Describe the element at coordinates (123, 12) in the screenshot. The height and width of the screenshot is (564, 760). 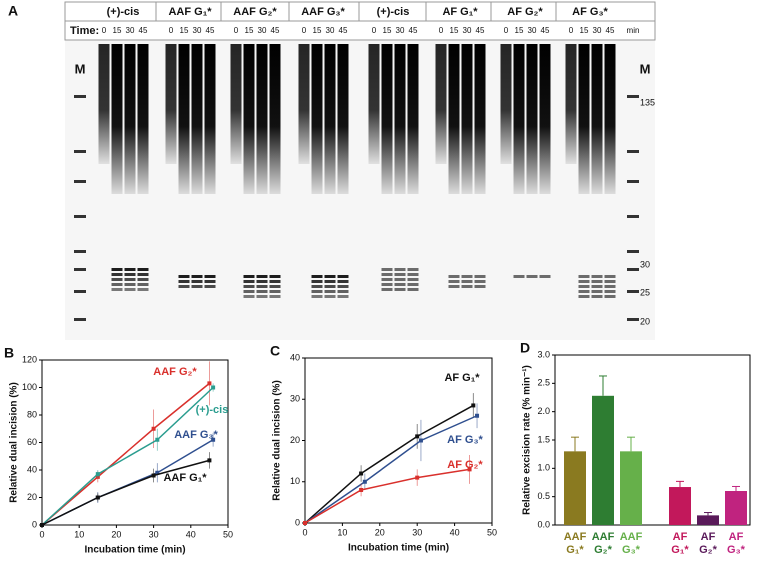
I see `lane-header: (+)-cis` at that location.